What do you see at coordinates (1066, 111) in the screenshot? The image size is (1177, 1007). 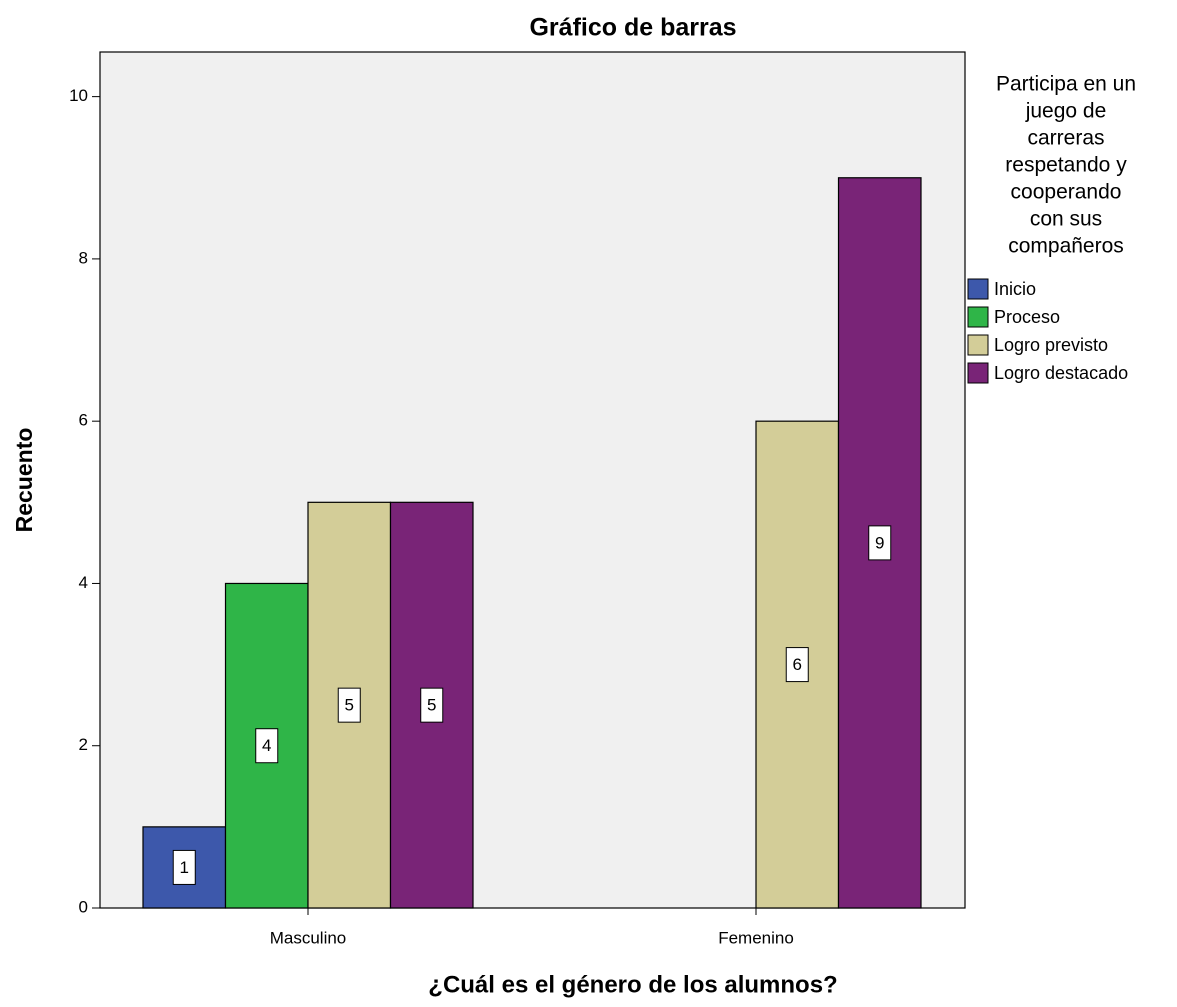 I see `legend-title: juego de` at bounding box center [1066, 111].